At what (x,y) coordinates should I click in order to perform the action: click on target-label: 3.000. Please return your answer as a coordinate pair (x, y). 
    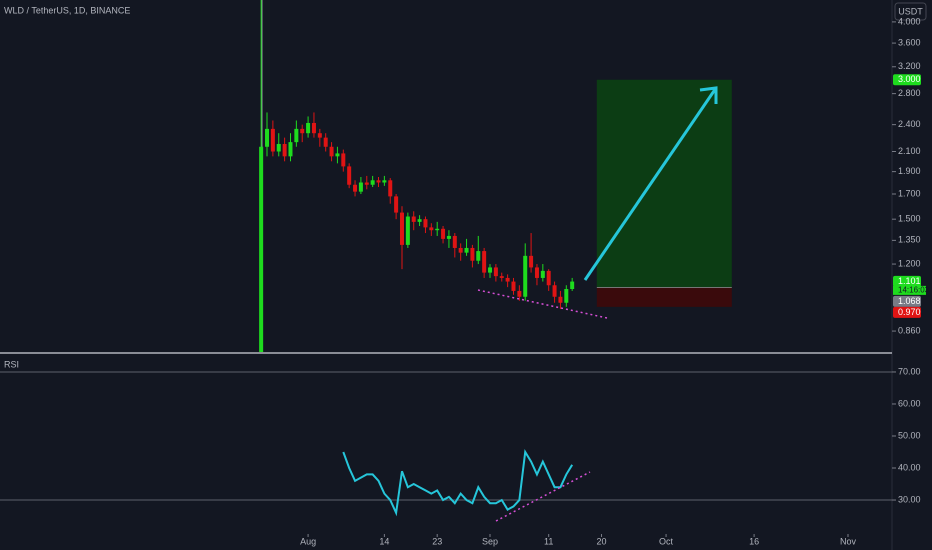
    Looking at the image, I should click on (909, 79).